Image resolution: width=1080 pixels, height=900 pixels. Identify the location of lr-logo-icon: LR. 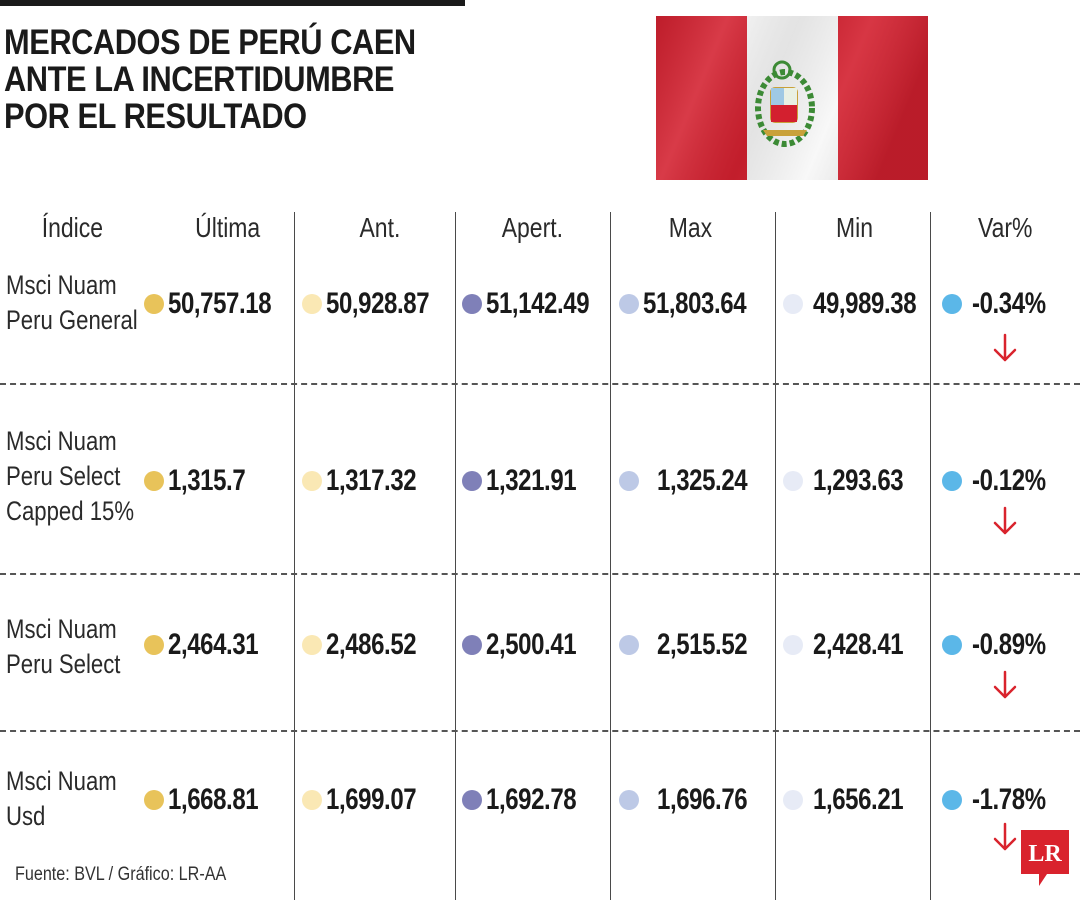
(1045, 858).